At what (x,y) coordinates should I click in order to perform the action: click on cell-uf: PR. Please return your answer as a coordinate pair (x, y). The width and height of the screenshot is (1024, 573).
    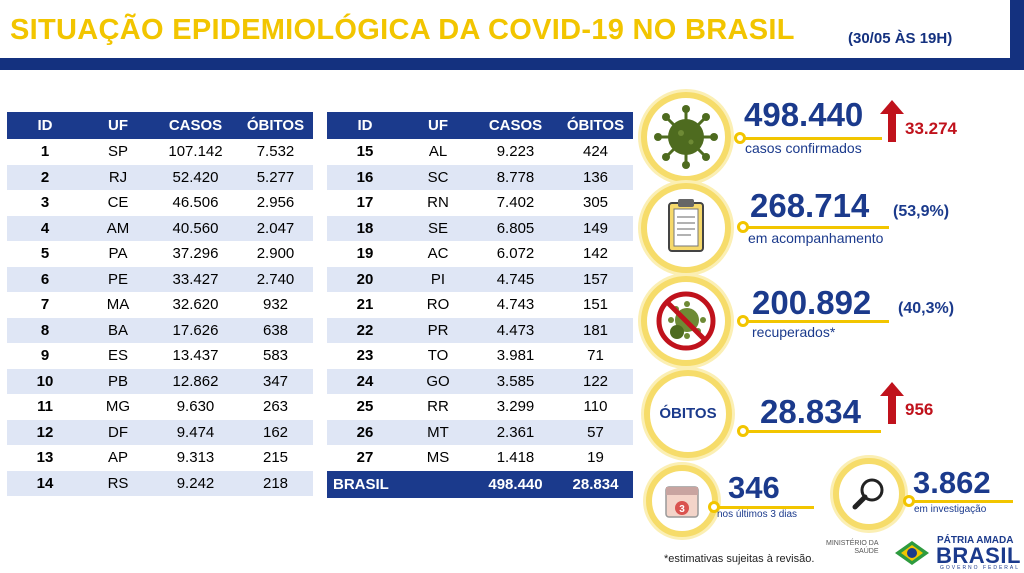
    Looking at the image, I should click on (438, 330).